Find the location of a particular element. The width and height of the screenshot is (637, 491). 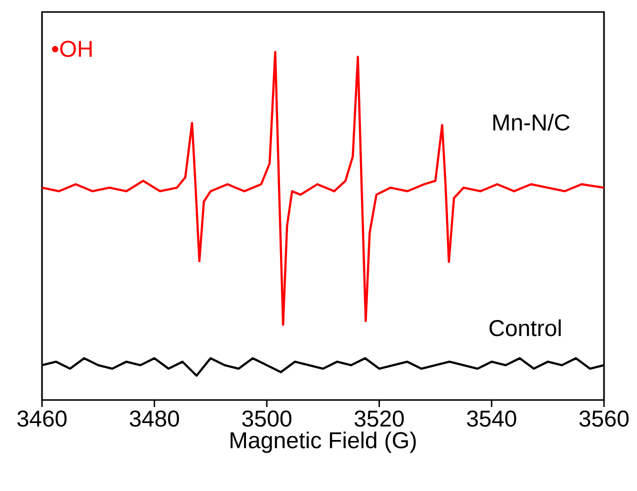

x-tick-label: 3460 is located at coordinates (42, 418).